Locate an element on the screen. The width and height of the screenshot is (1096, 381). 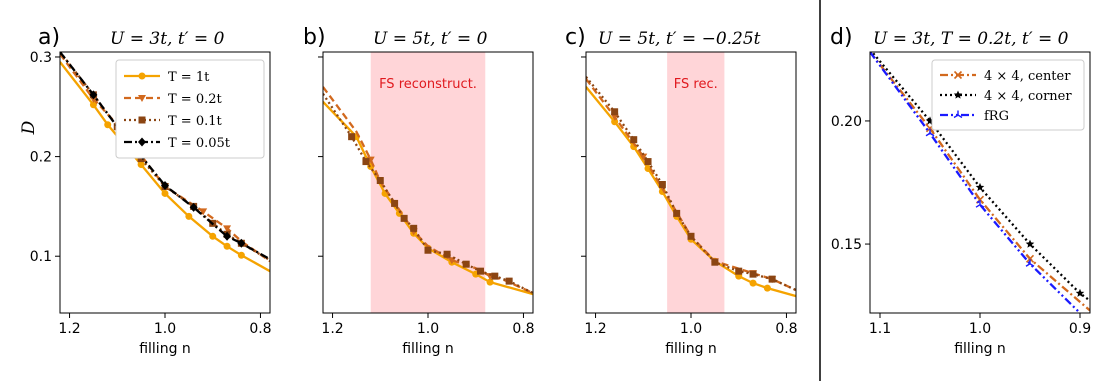
y-tick-label: 0.20 is located at coordinates (846, 122).